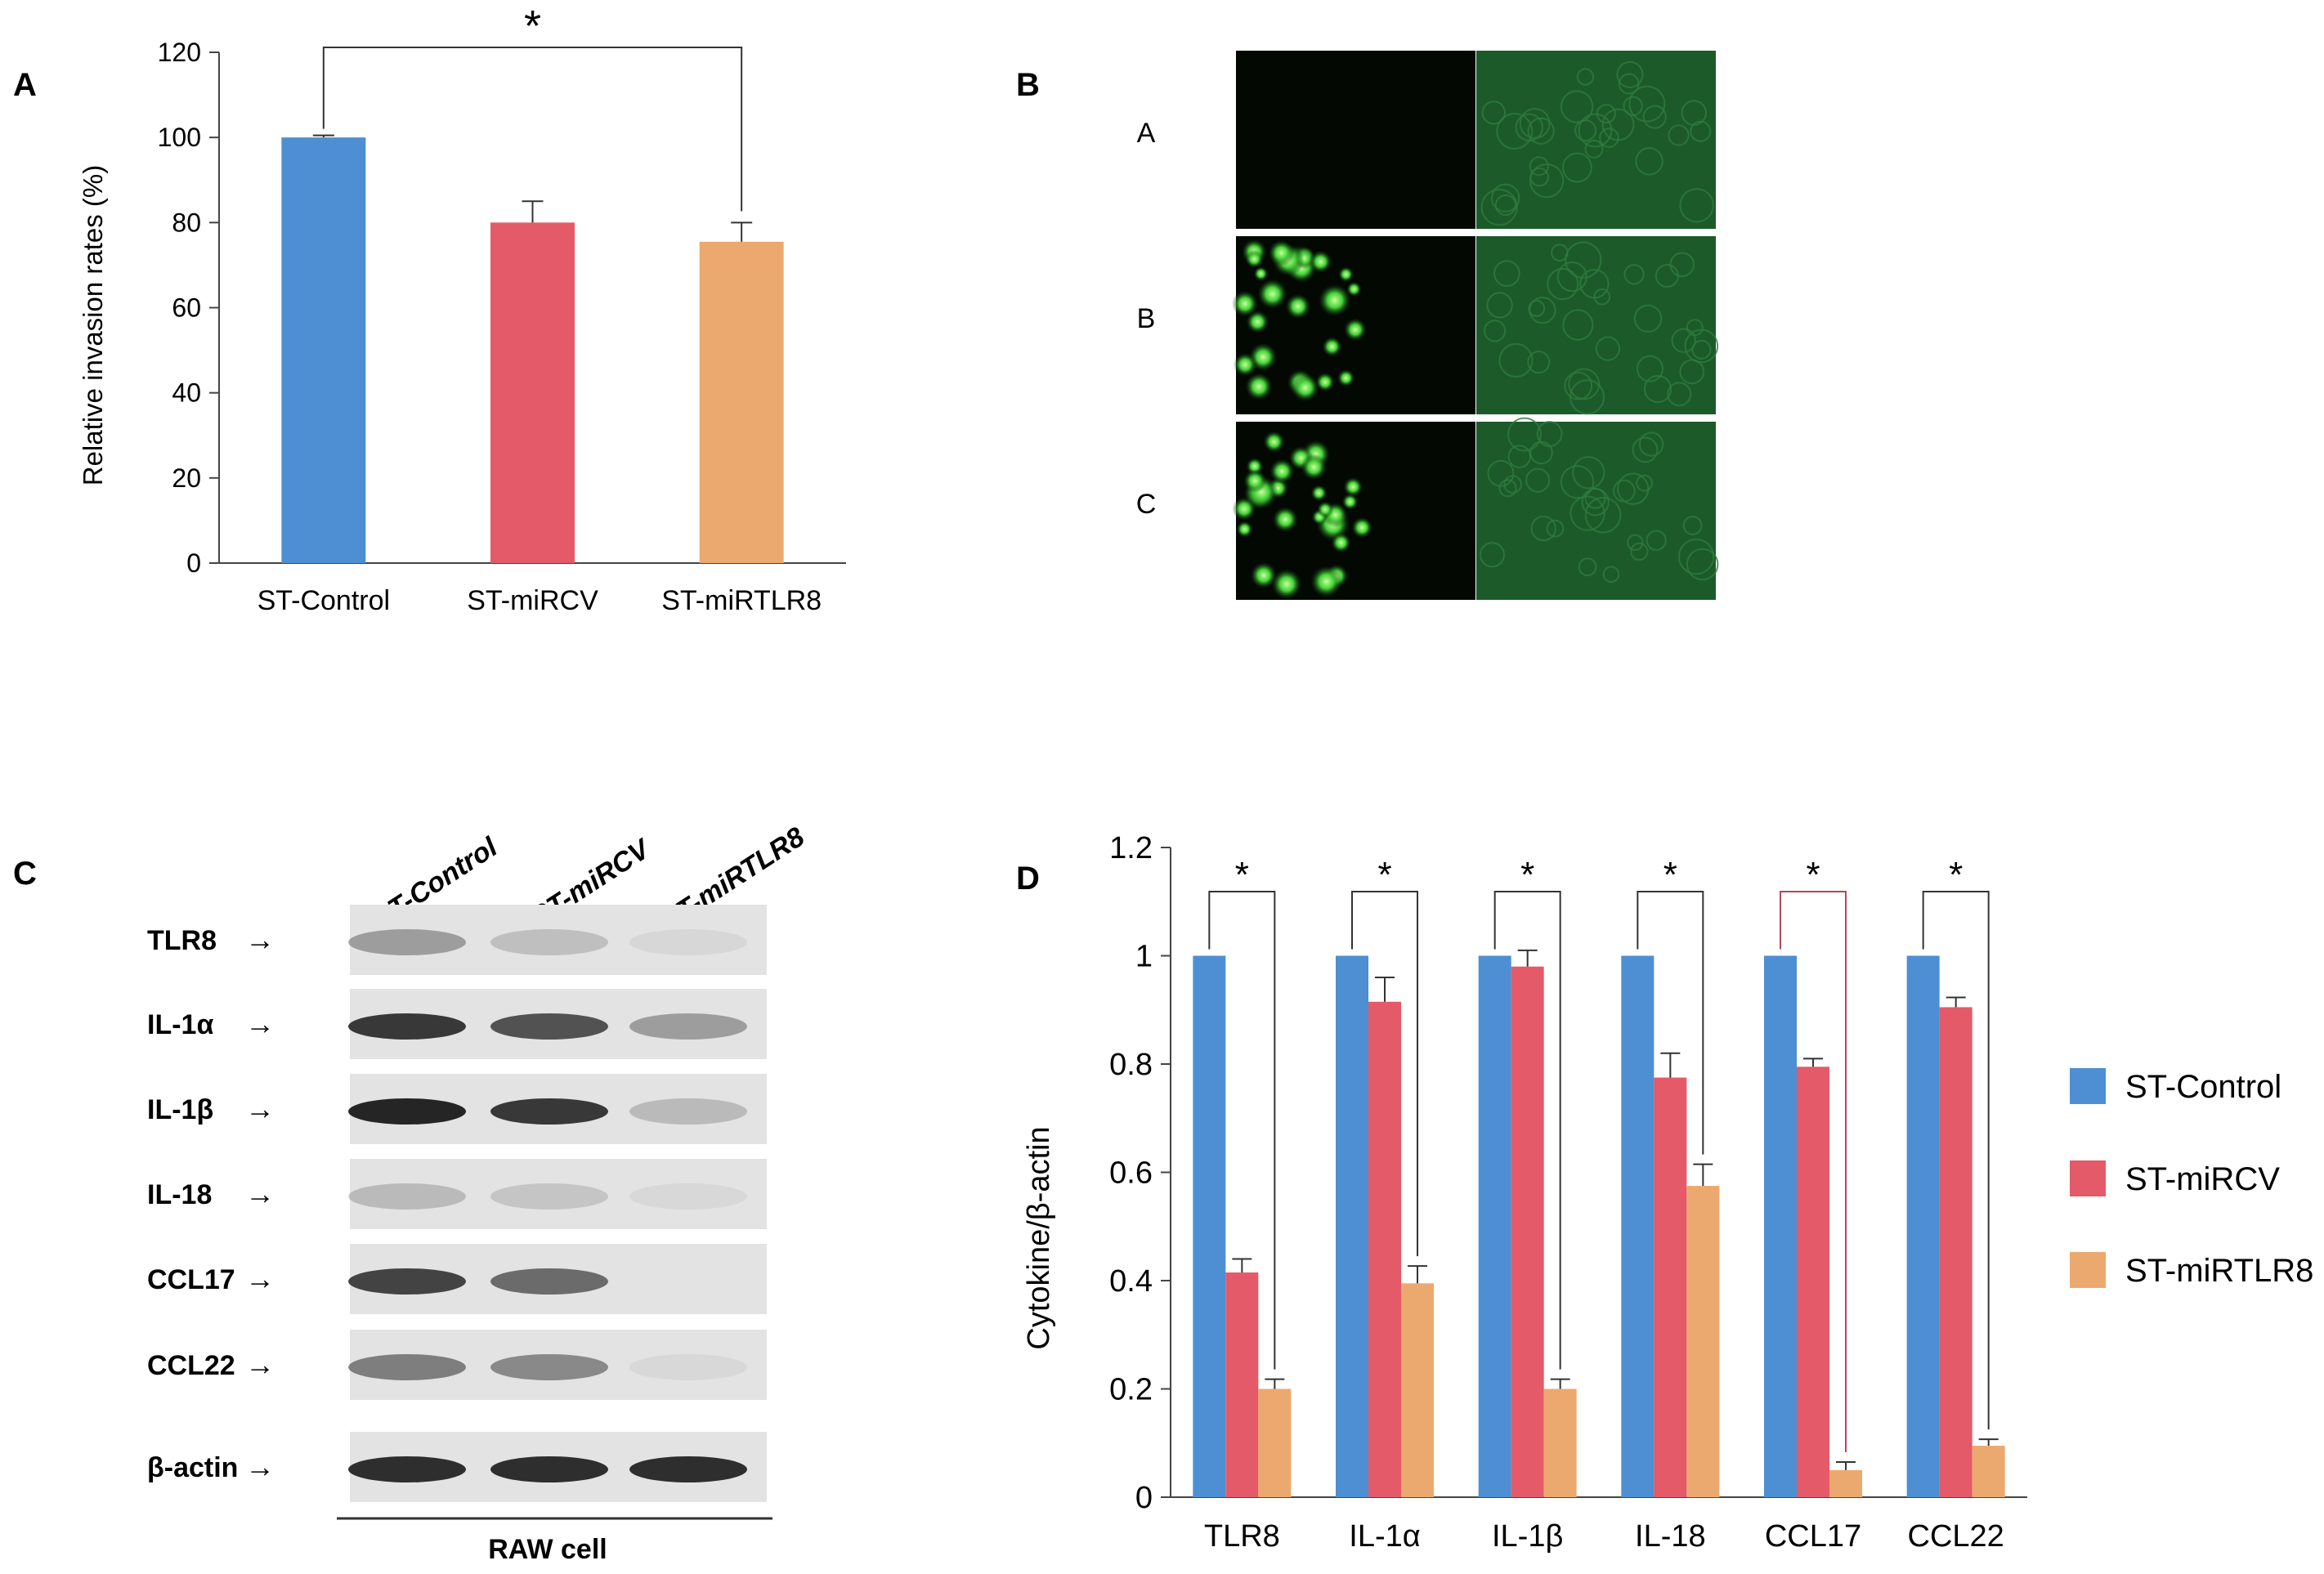  What do you see at coordinates (1670, 1536) in the screenshot?
I see `x-tick-label: IL-18` at bounding box center [1670, 1536].